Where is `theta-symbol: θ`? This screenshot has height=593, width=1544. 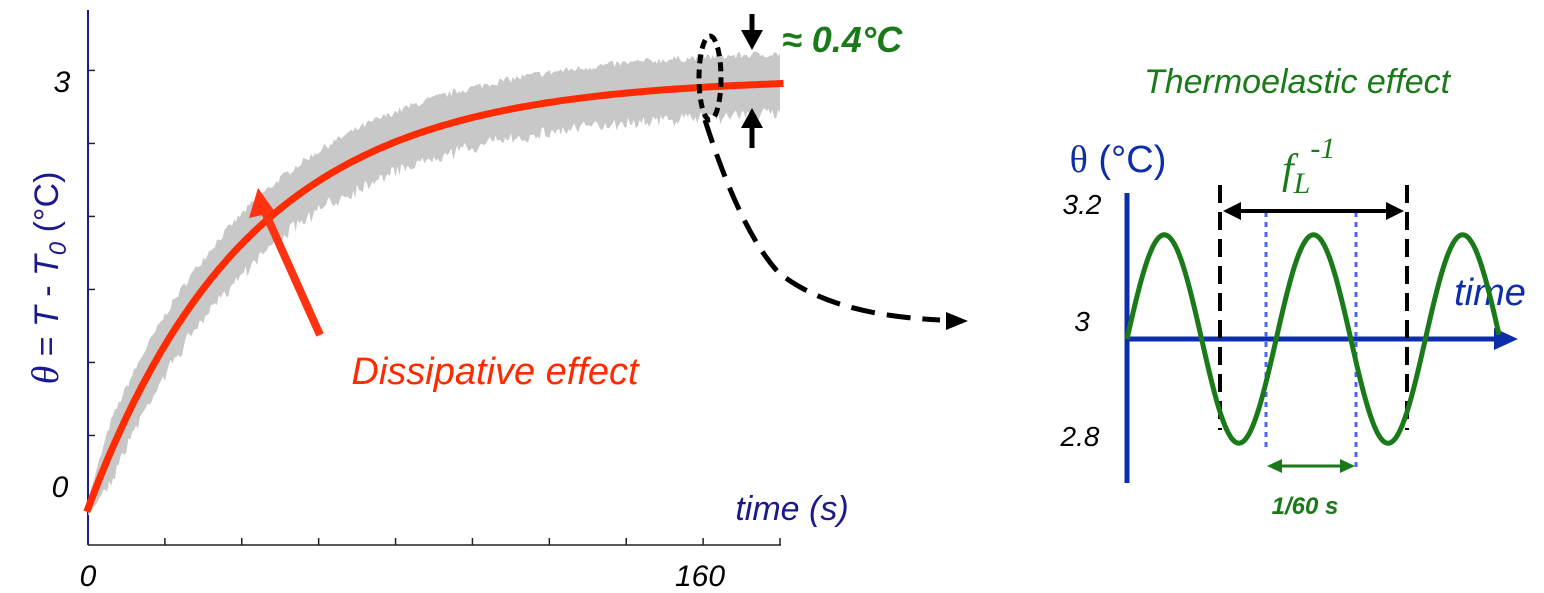 theta-symbol: θ is located at coordinates (46, 375).